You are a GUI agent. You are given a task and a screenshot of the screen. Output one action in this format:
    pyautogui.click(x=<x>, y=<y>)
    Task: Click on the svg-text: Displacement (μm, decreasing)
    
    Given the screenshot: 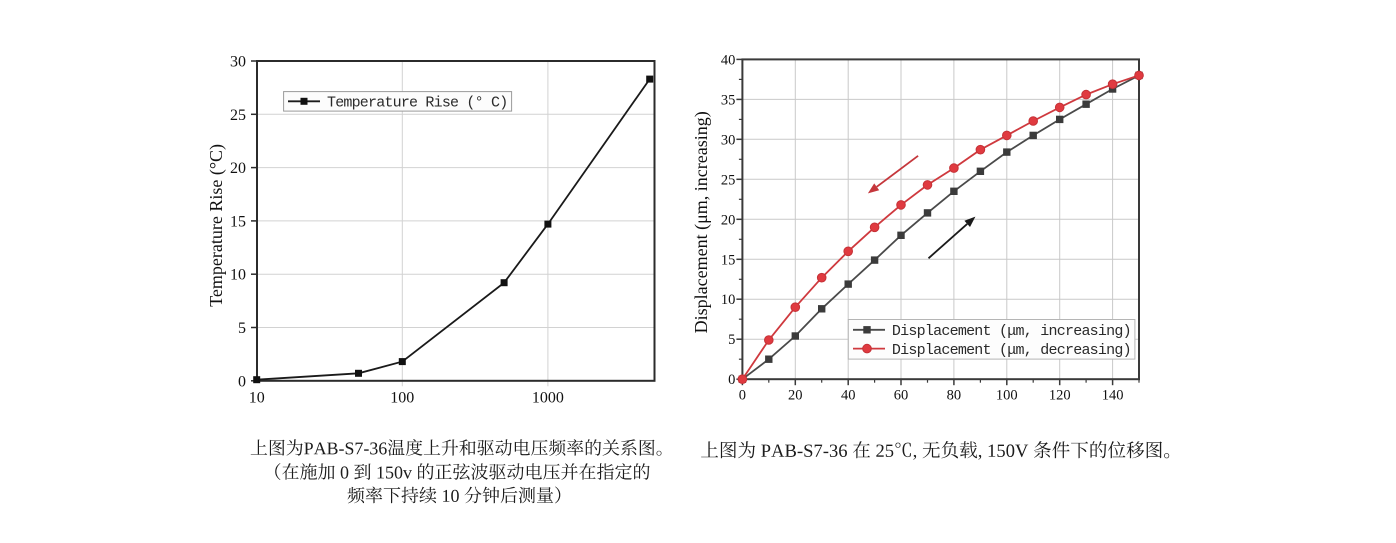 What is the action you would take?
    pyautogui.click(x=1011, y=350)
    